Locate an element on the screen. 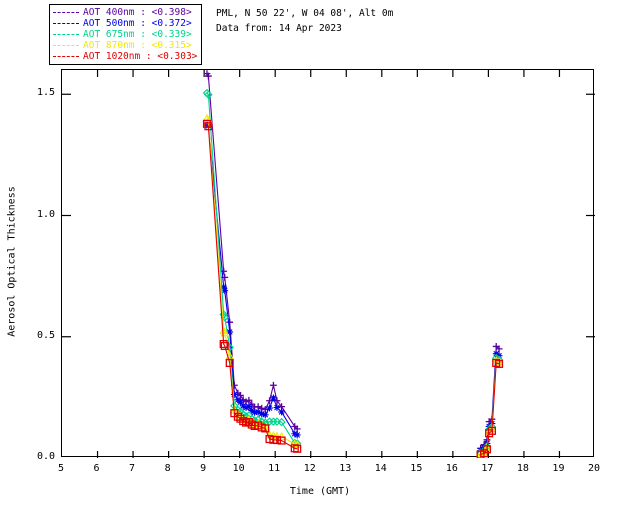 The height and width of the screenshot is (512, 640). x-tick-label: 14 is located at coordinates (380, 468).